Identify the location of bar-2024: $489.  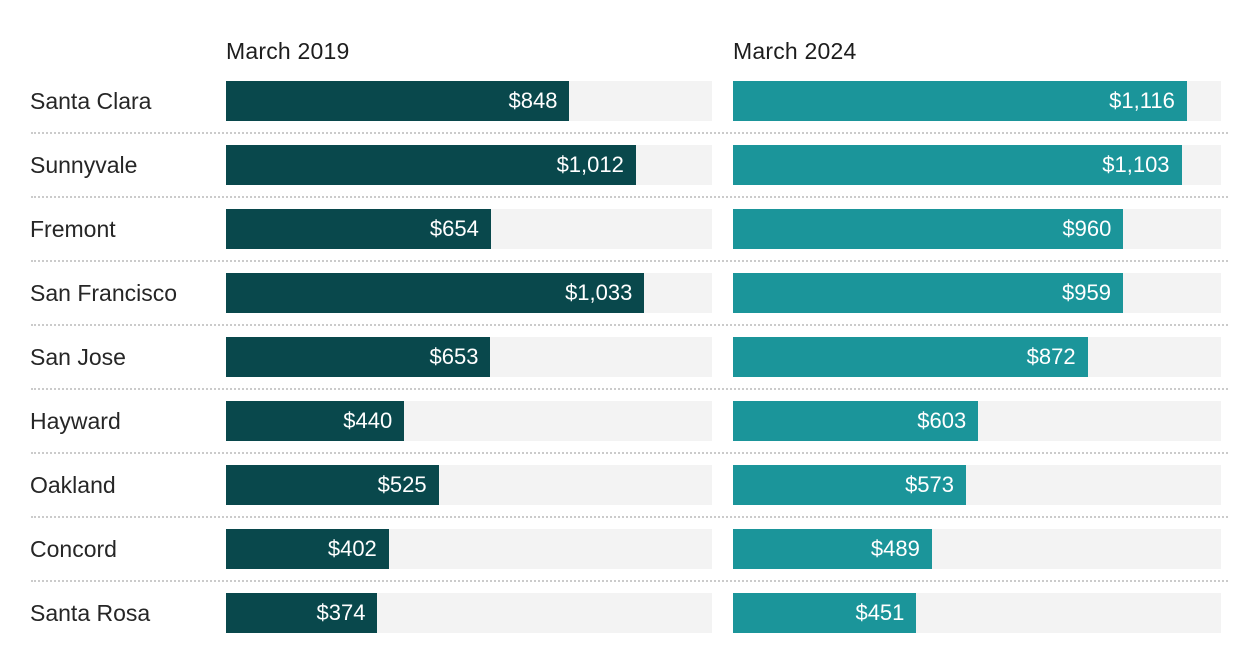
(832, 549).